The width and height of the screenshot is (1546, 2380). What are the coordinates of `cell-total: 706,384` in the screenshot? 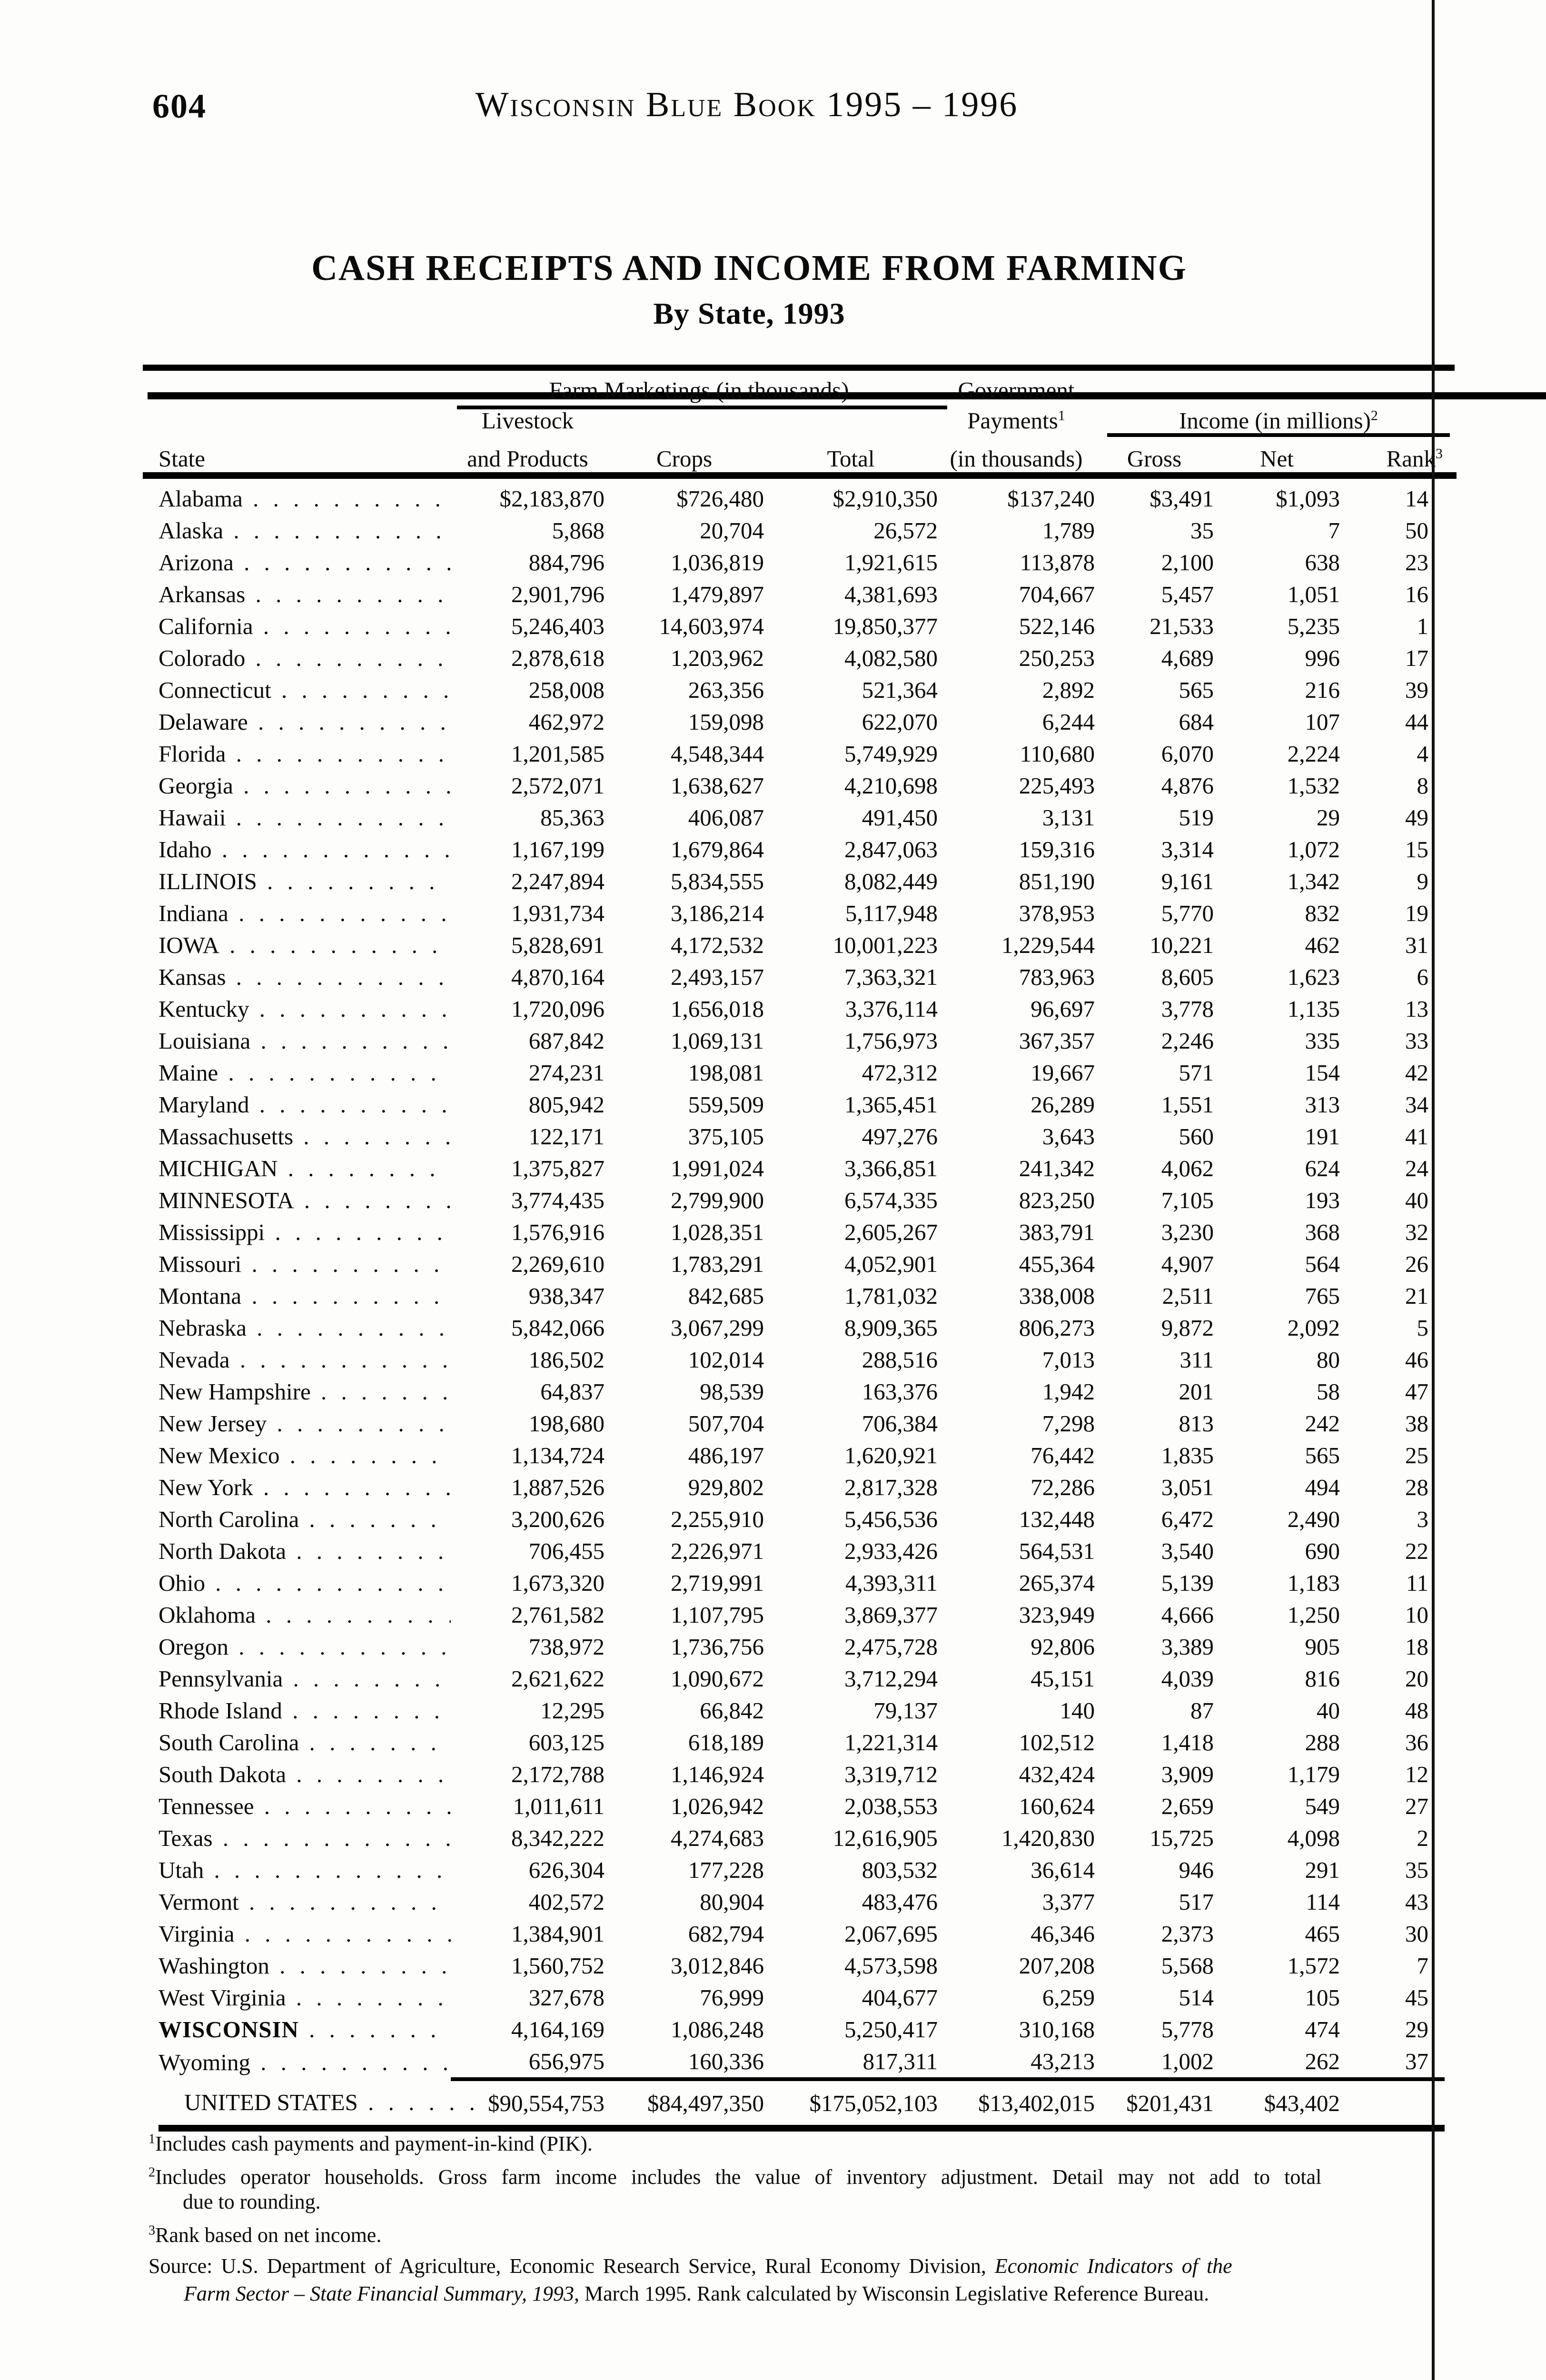 It's located at (900, 1423).